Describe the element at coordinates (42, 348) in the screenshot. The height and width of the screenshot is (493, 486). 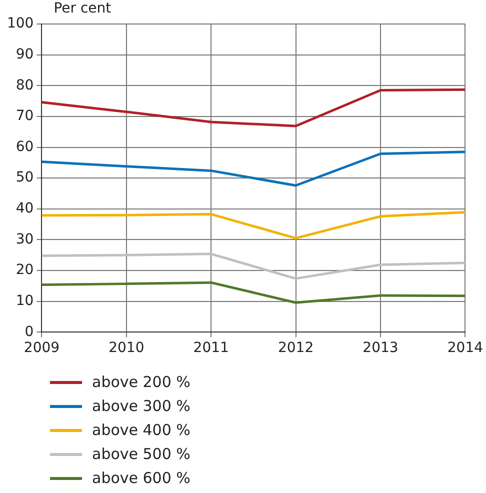
I see `x-tick-label: 2009` at that location.